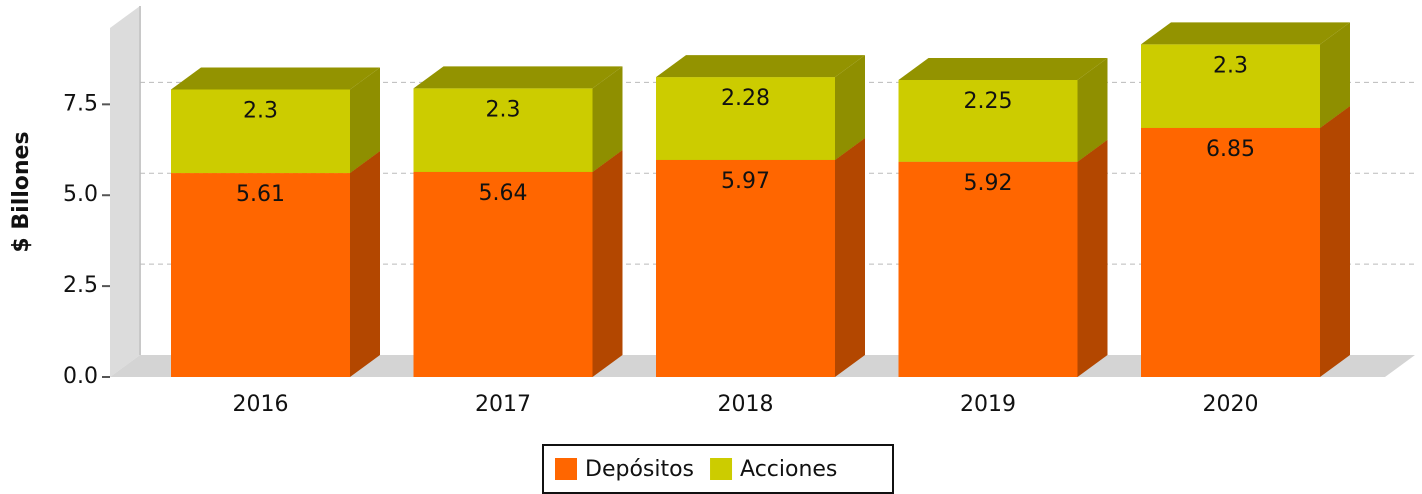 The image size is (1422, 494). Describe the element at coordinates (639, 469) in the screenshot. I see `legend-label: Depósitos` at that location.